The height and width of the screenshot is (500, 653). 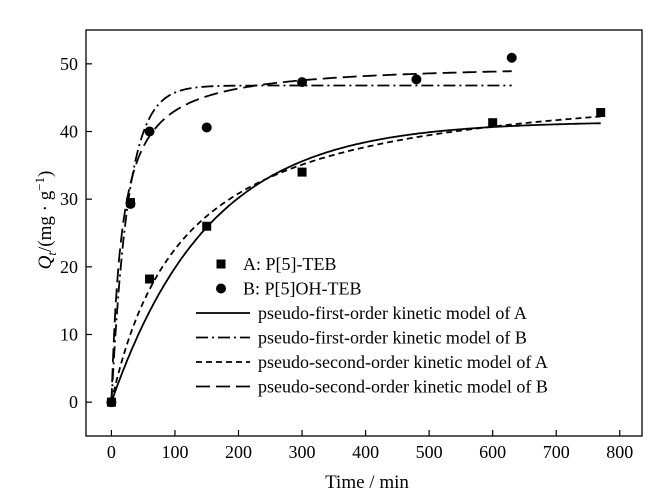 I want to click on x-tick-label: 0, so click(x=111, y=452).